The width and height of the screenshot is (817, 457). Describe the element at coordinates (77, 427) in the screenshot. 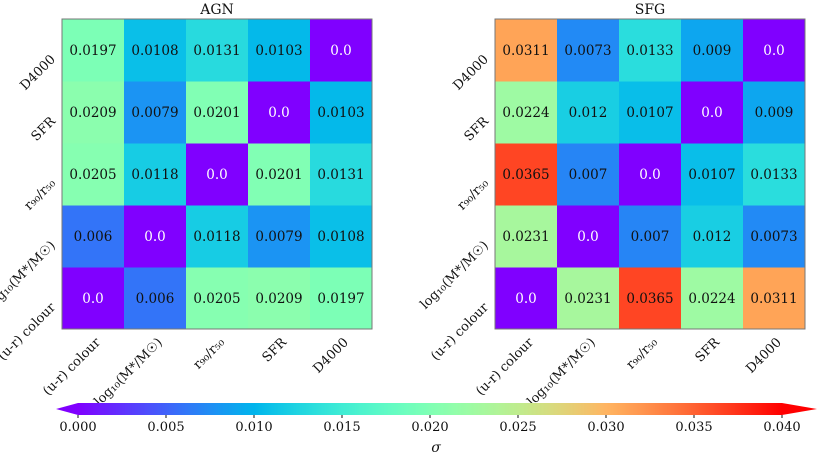

I see `colorbar-tick-label: 0.000` at that location.